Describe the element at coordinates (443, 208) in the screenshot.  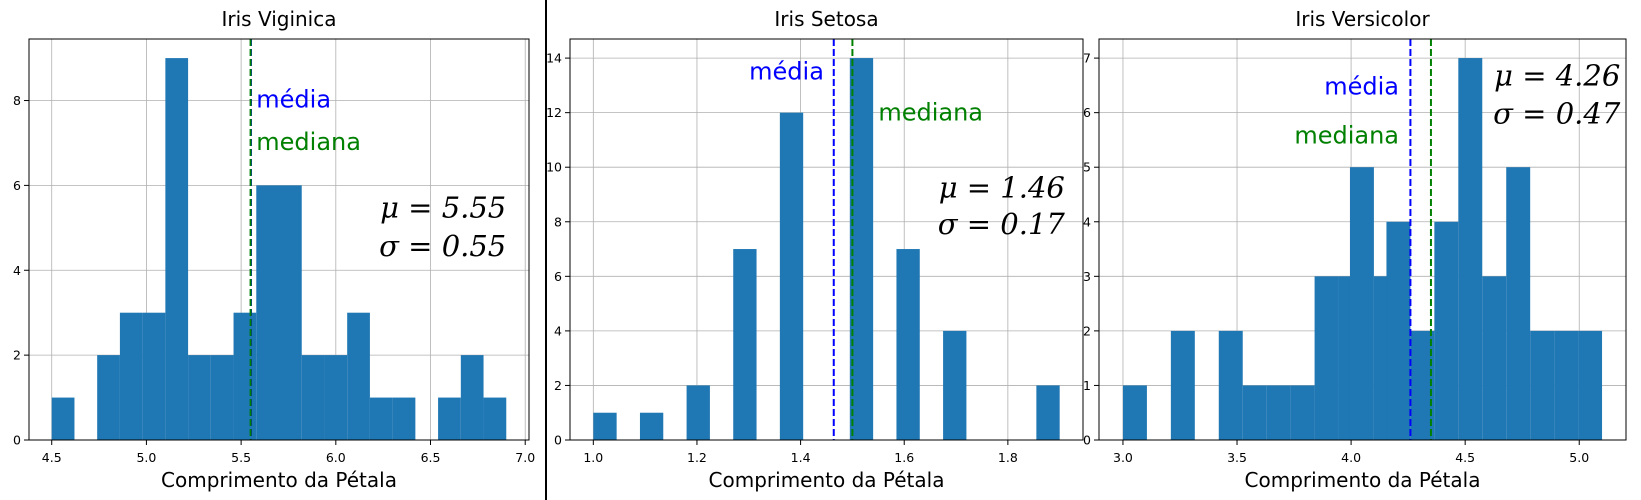
I see `mu-stat-label: μ = 5.55` at that location.